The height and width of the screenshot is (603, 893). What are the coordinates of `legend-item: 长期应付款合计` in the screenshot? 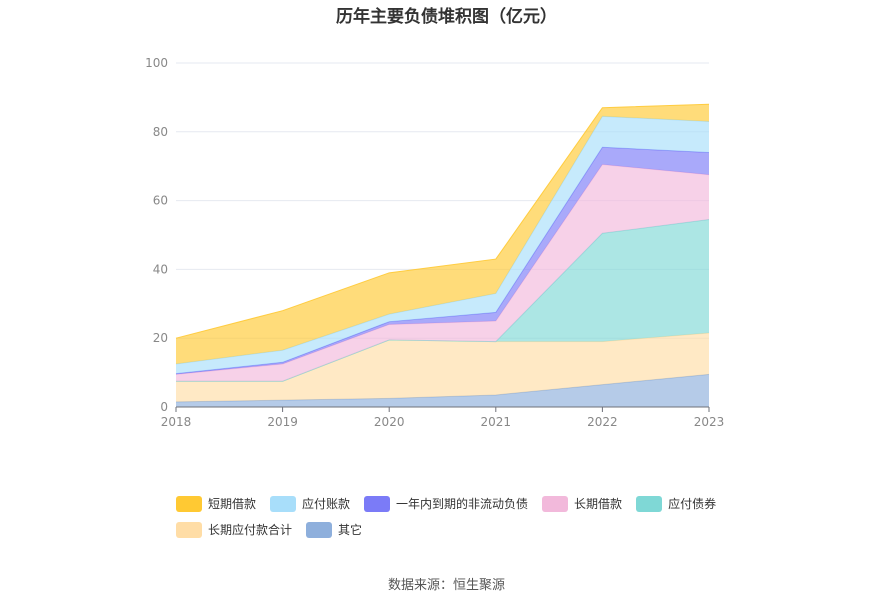 It's located at (234, 529).